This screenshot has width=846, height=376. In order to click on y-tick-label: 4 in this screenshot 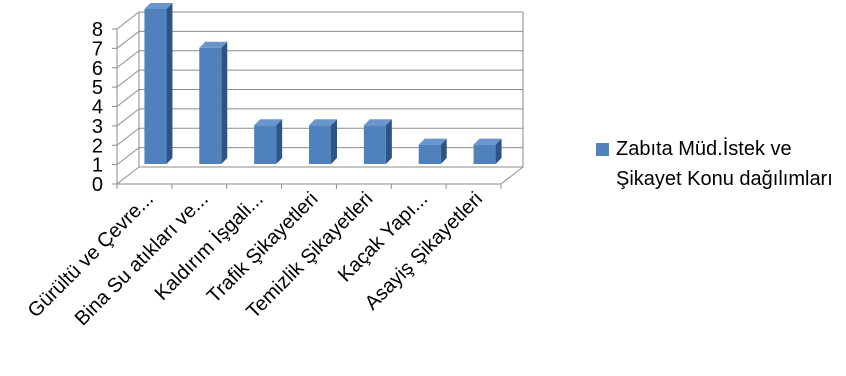, I will do `click(97, 108)`.